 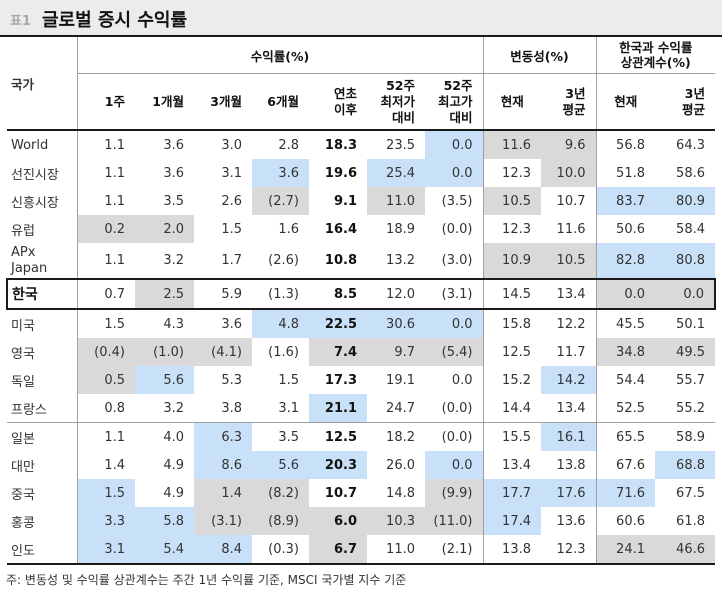 What do you see at coordinates (571, 229) in the screenshot?
I see `cell-vol-3y-avg: 11.6` at bounding box center [571, 229].